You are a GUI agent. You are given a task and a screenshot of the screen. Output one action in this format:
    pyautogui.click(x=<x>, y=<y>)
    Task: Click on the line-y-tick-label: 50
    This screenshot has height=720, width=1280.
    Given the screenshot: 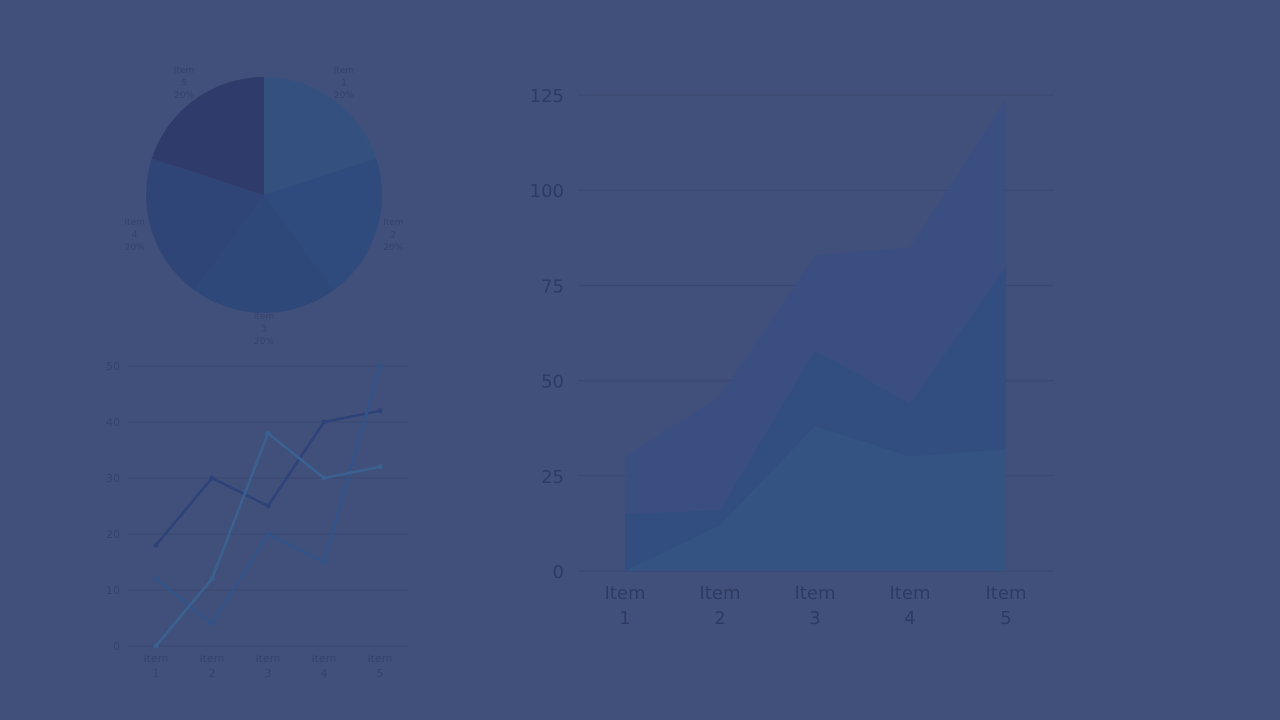 What is the action you would take?
    pyautogui.click(x=113, y=366)
    